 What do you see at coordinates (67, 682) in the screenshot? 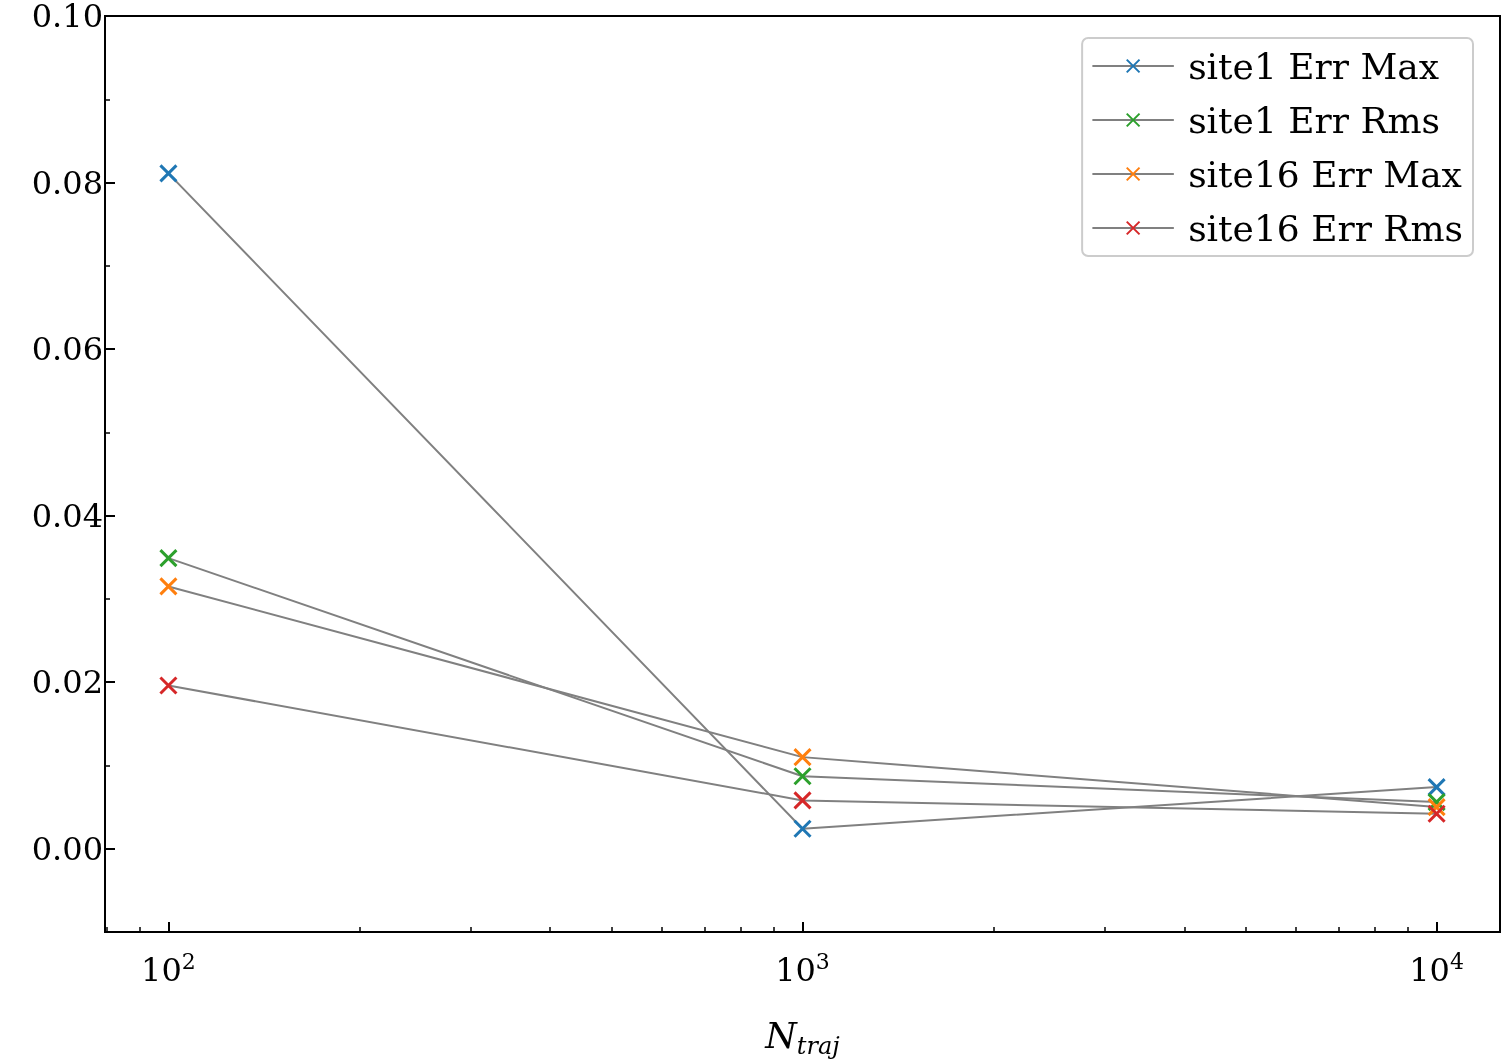
I see `y-tick-label: 0.02` at bounding box center [67, 682].